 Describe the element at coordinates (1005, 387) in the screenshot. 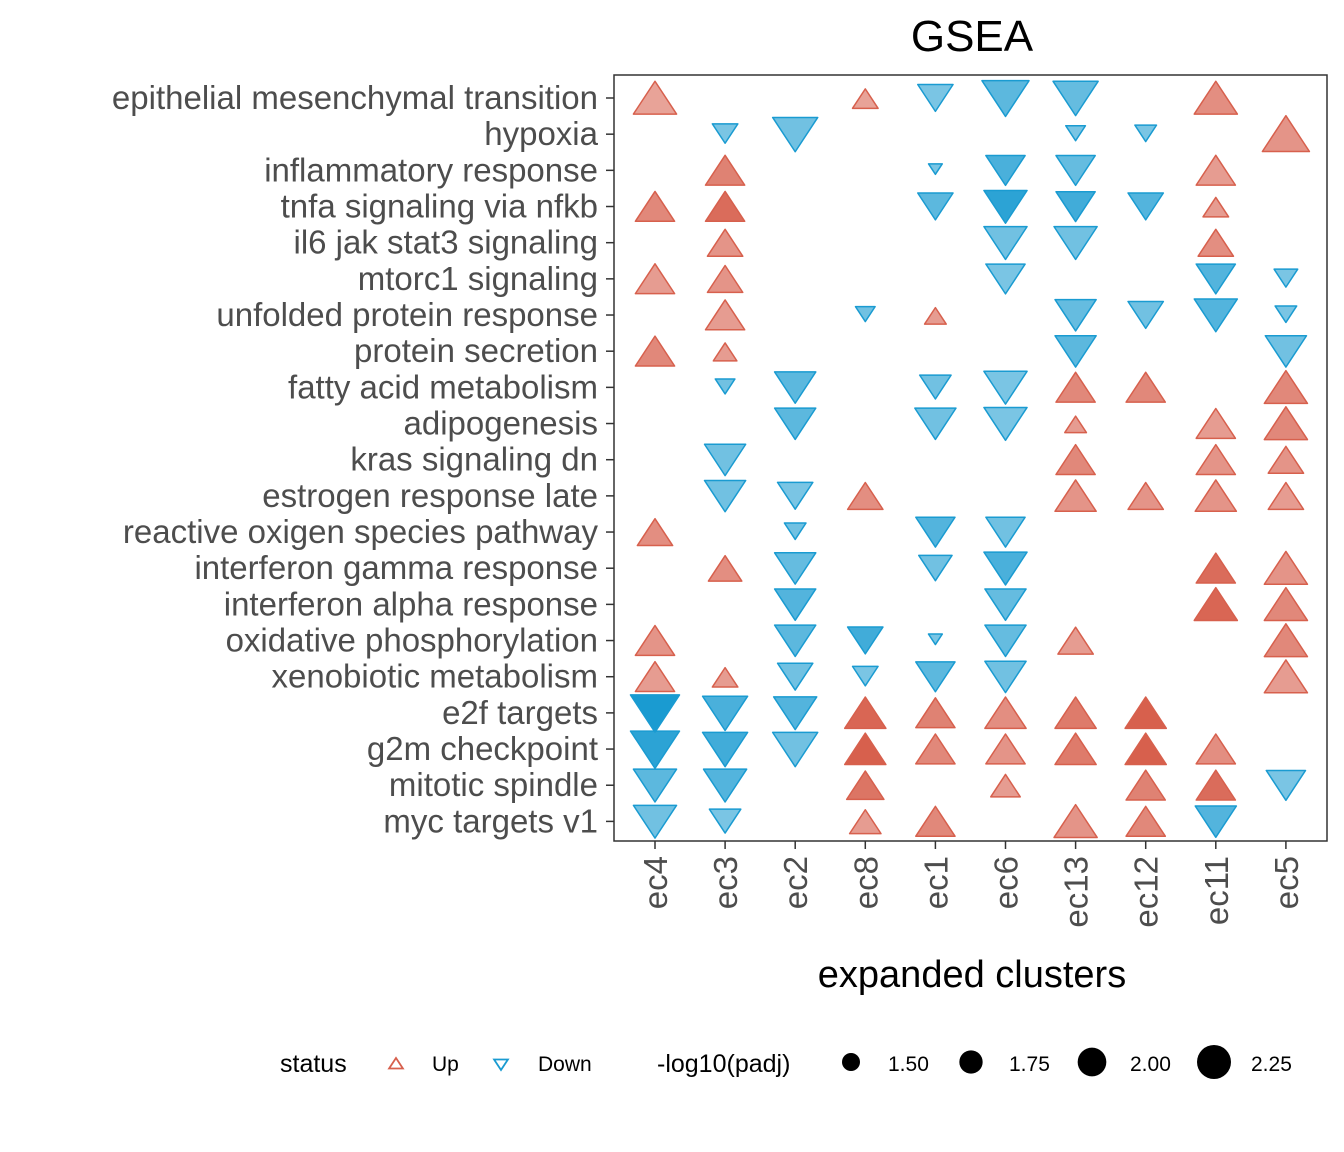

I see `point-ec6-fatty-acid-metabolism` at that location.